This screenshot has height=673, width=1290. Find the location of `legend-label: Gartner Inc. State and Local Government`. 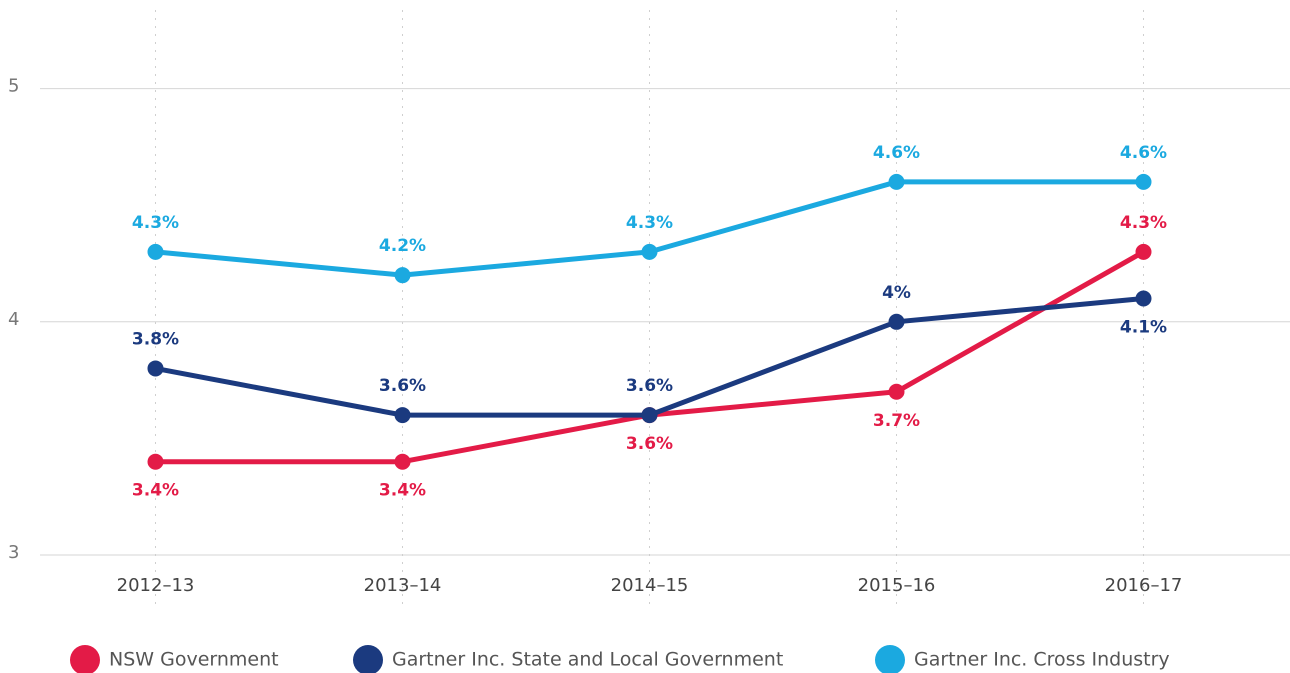

legend-label: Gartner Inc. State and Local Government is located at coordinates (587, 660).